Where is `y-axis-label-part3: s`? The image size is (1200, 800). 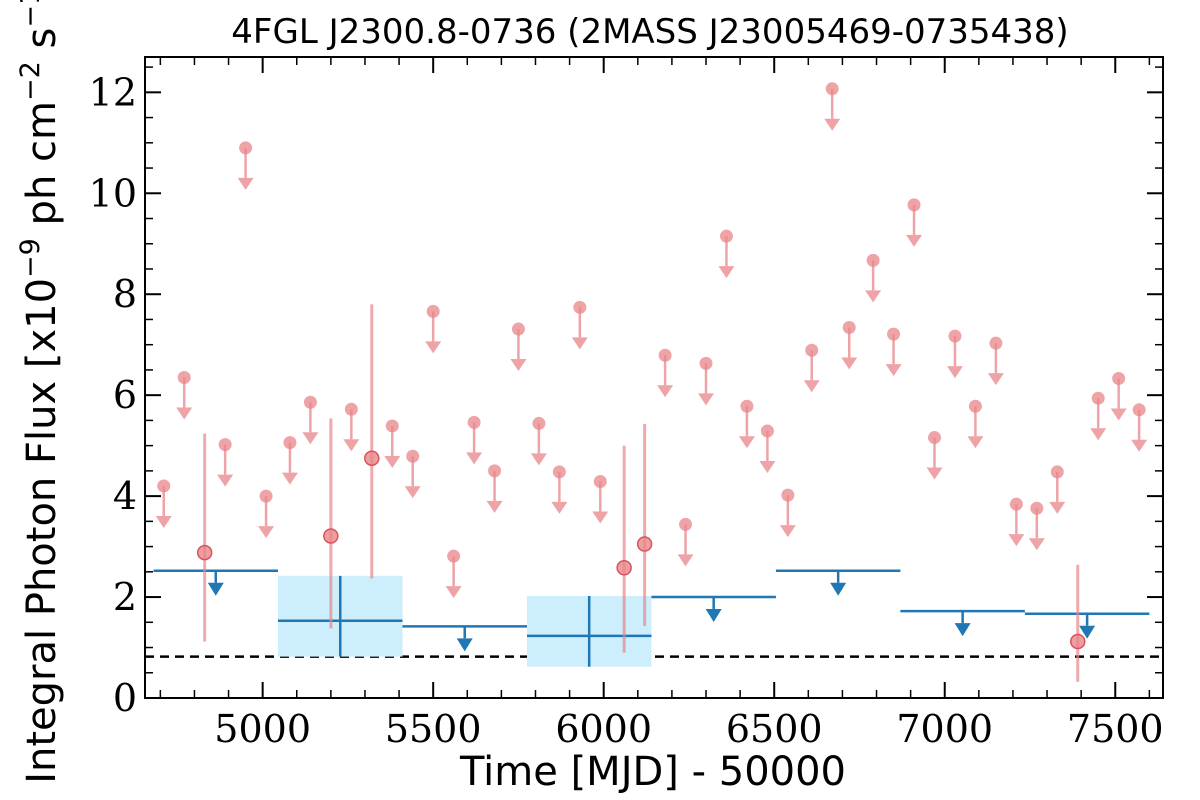
y-axis-label-part3: s is located at coordinates (42, 45).